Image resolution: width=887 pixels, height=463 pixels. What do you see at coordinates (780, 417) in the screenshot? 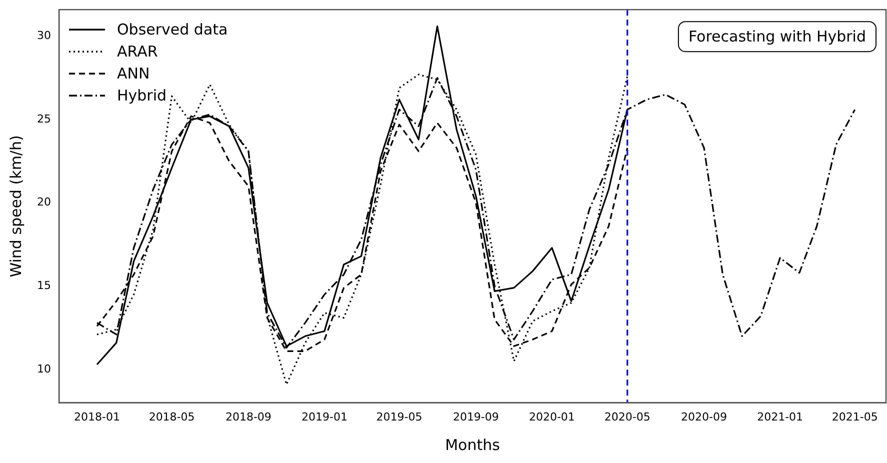
I see `x-tick-label: 2021-01` at bounding box center [780, 417].